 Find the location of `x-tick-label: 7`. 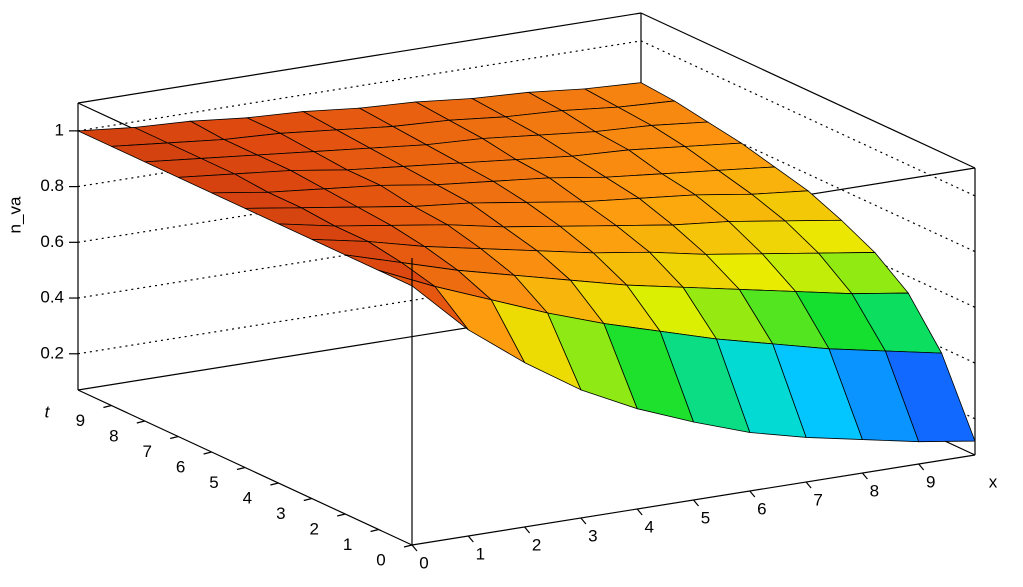

x-tick-label: 7 is located at coordinates (817, 499).